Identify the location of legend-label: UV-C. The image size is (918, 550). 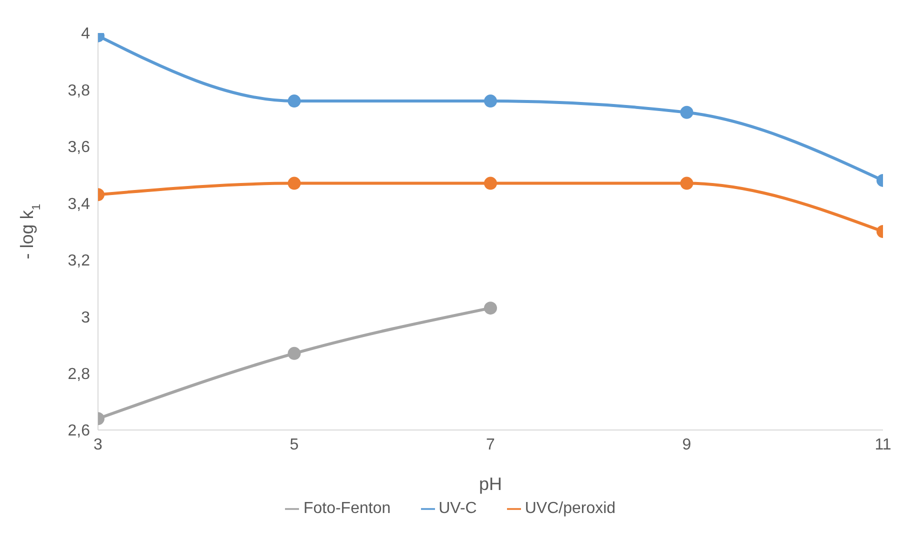
(457, 508).